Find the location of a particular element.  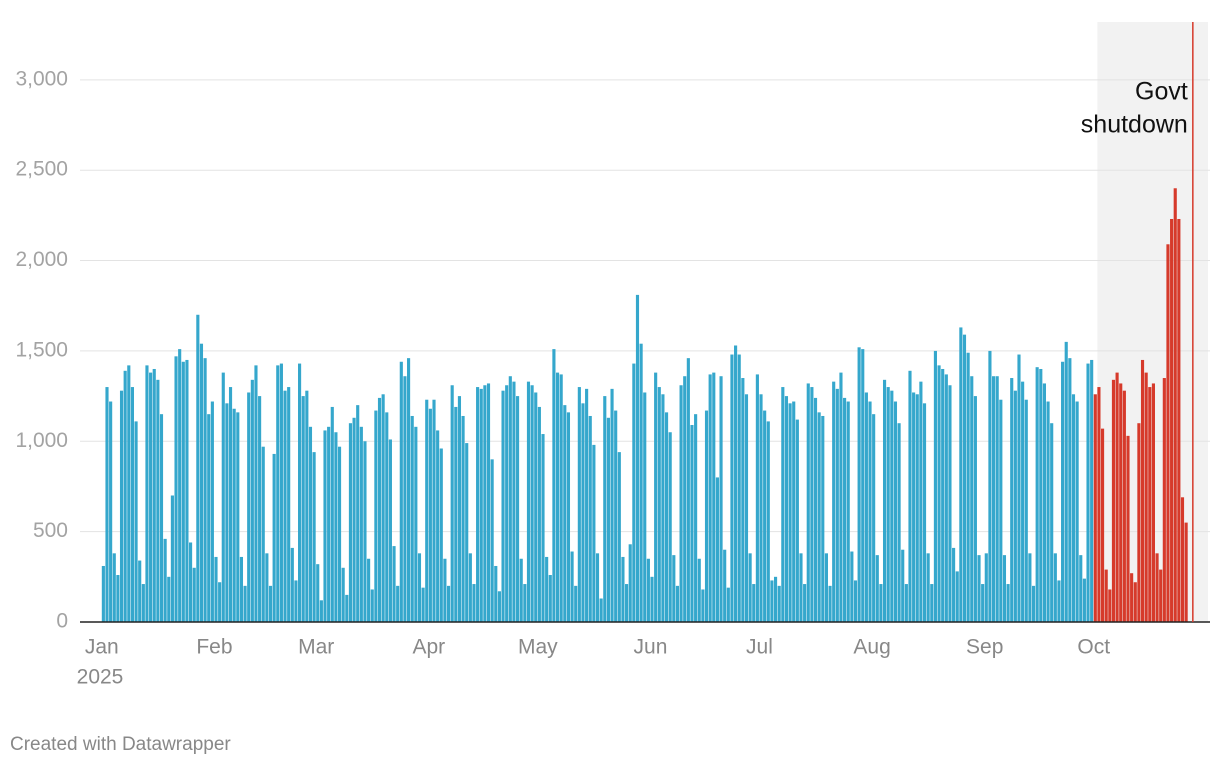

footer: Created with Datawrapper is located at coordinates (120, 744).